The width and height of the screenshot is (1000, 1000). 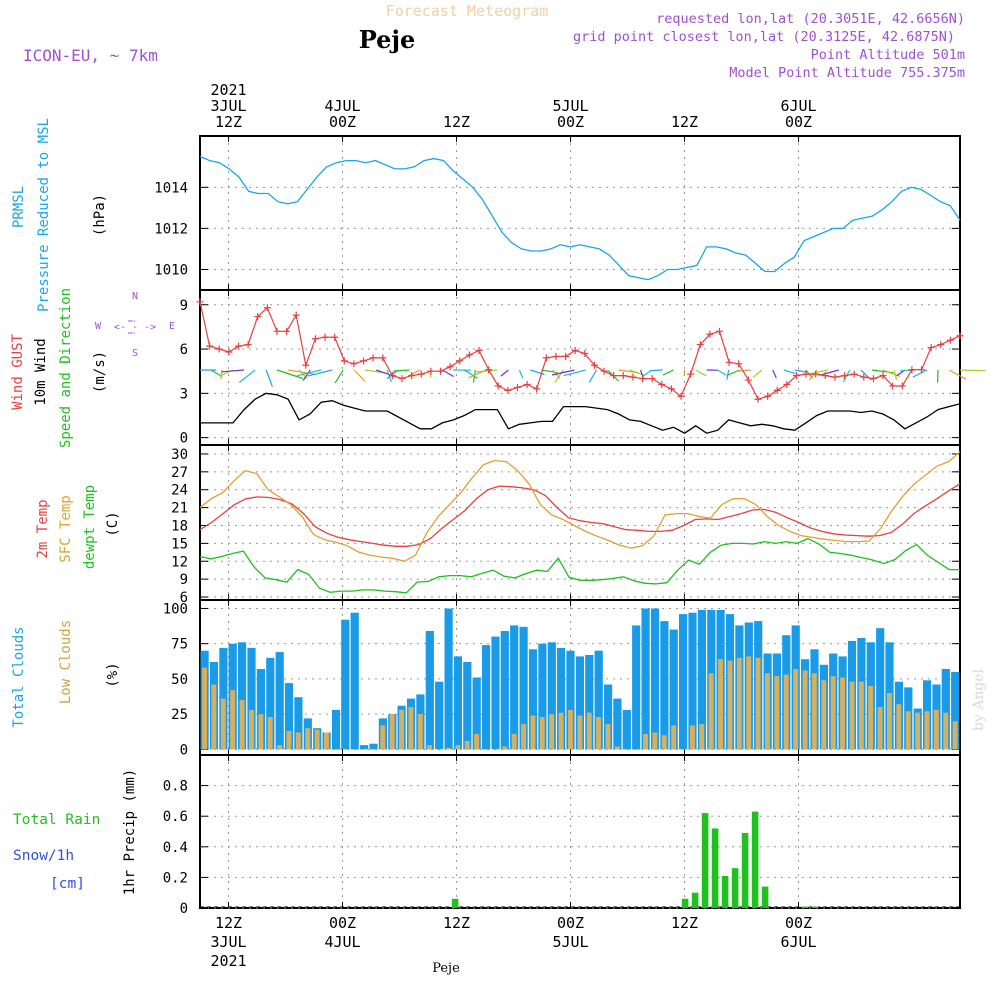 What do you see at coordinates (580, 522) in the screenshot?
I see `temp-frame` at bounding box center [580, 522].